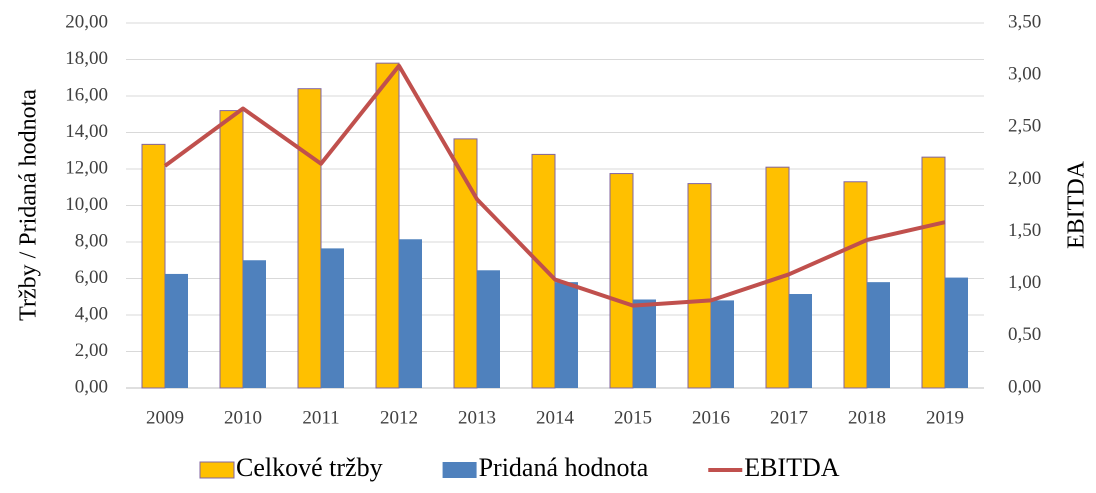  I want to click on y-tick-label: 8,00, so click(91, 240).